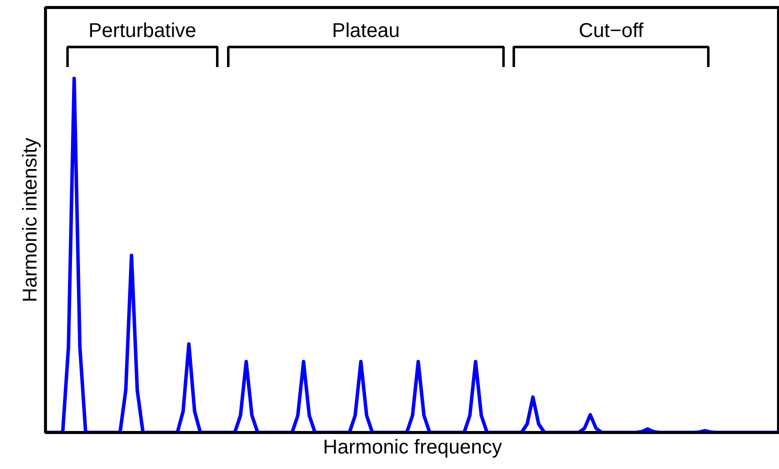 This screenshot has height=469, width=779. I want to click on text: Perturbative, so click(142, 31).